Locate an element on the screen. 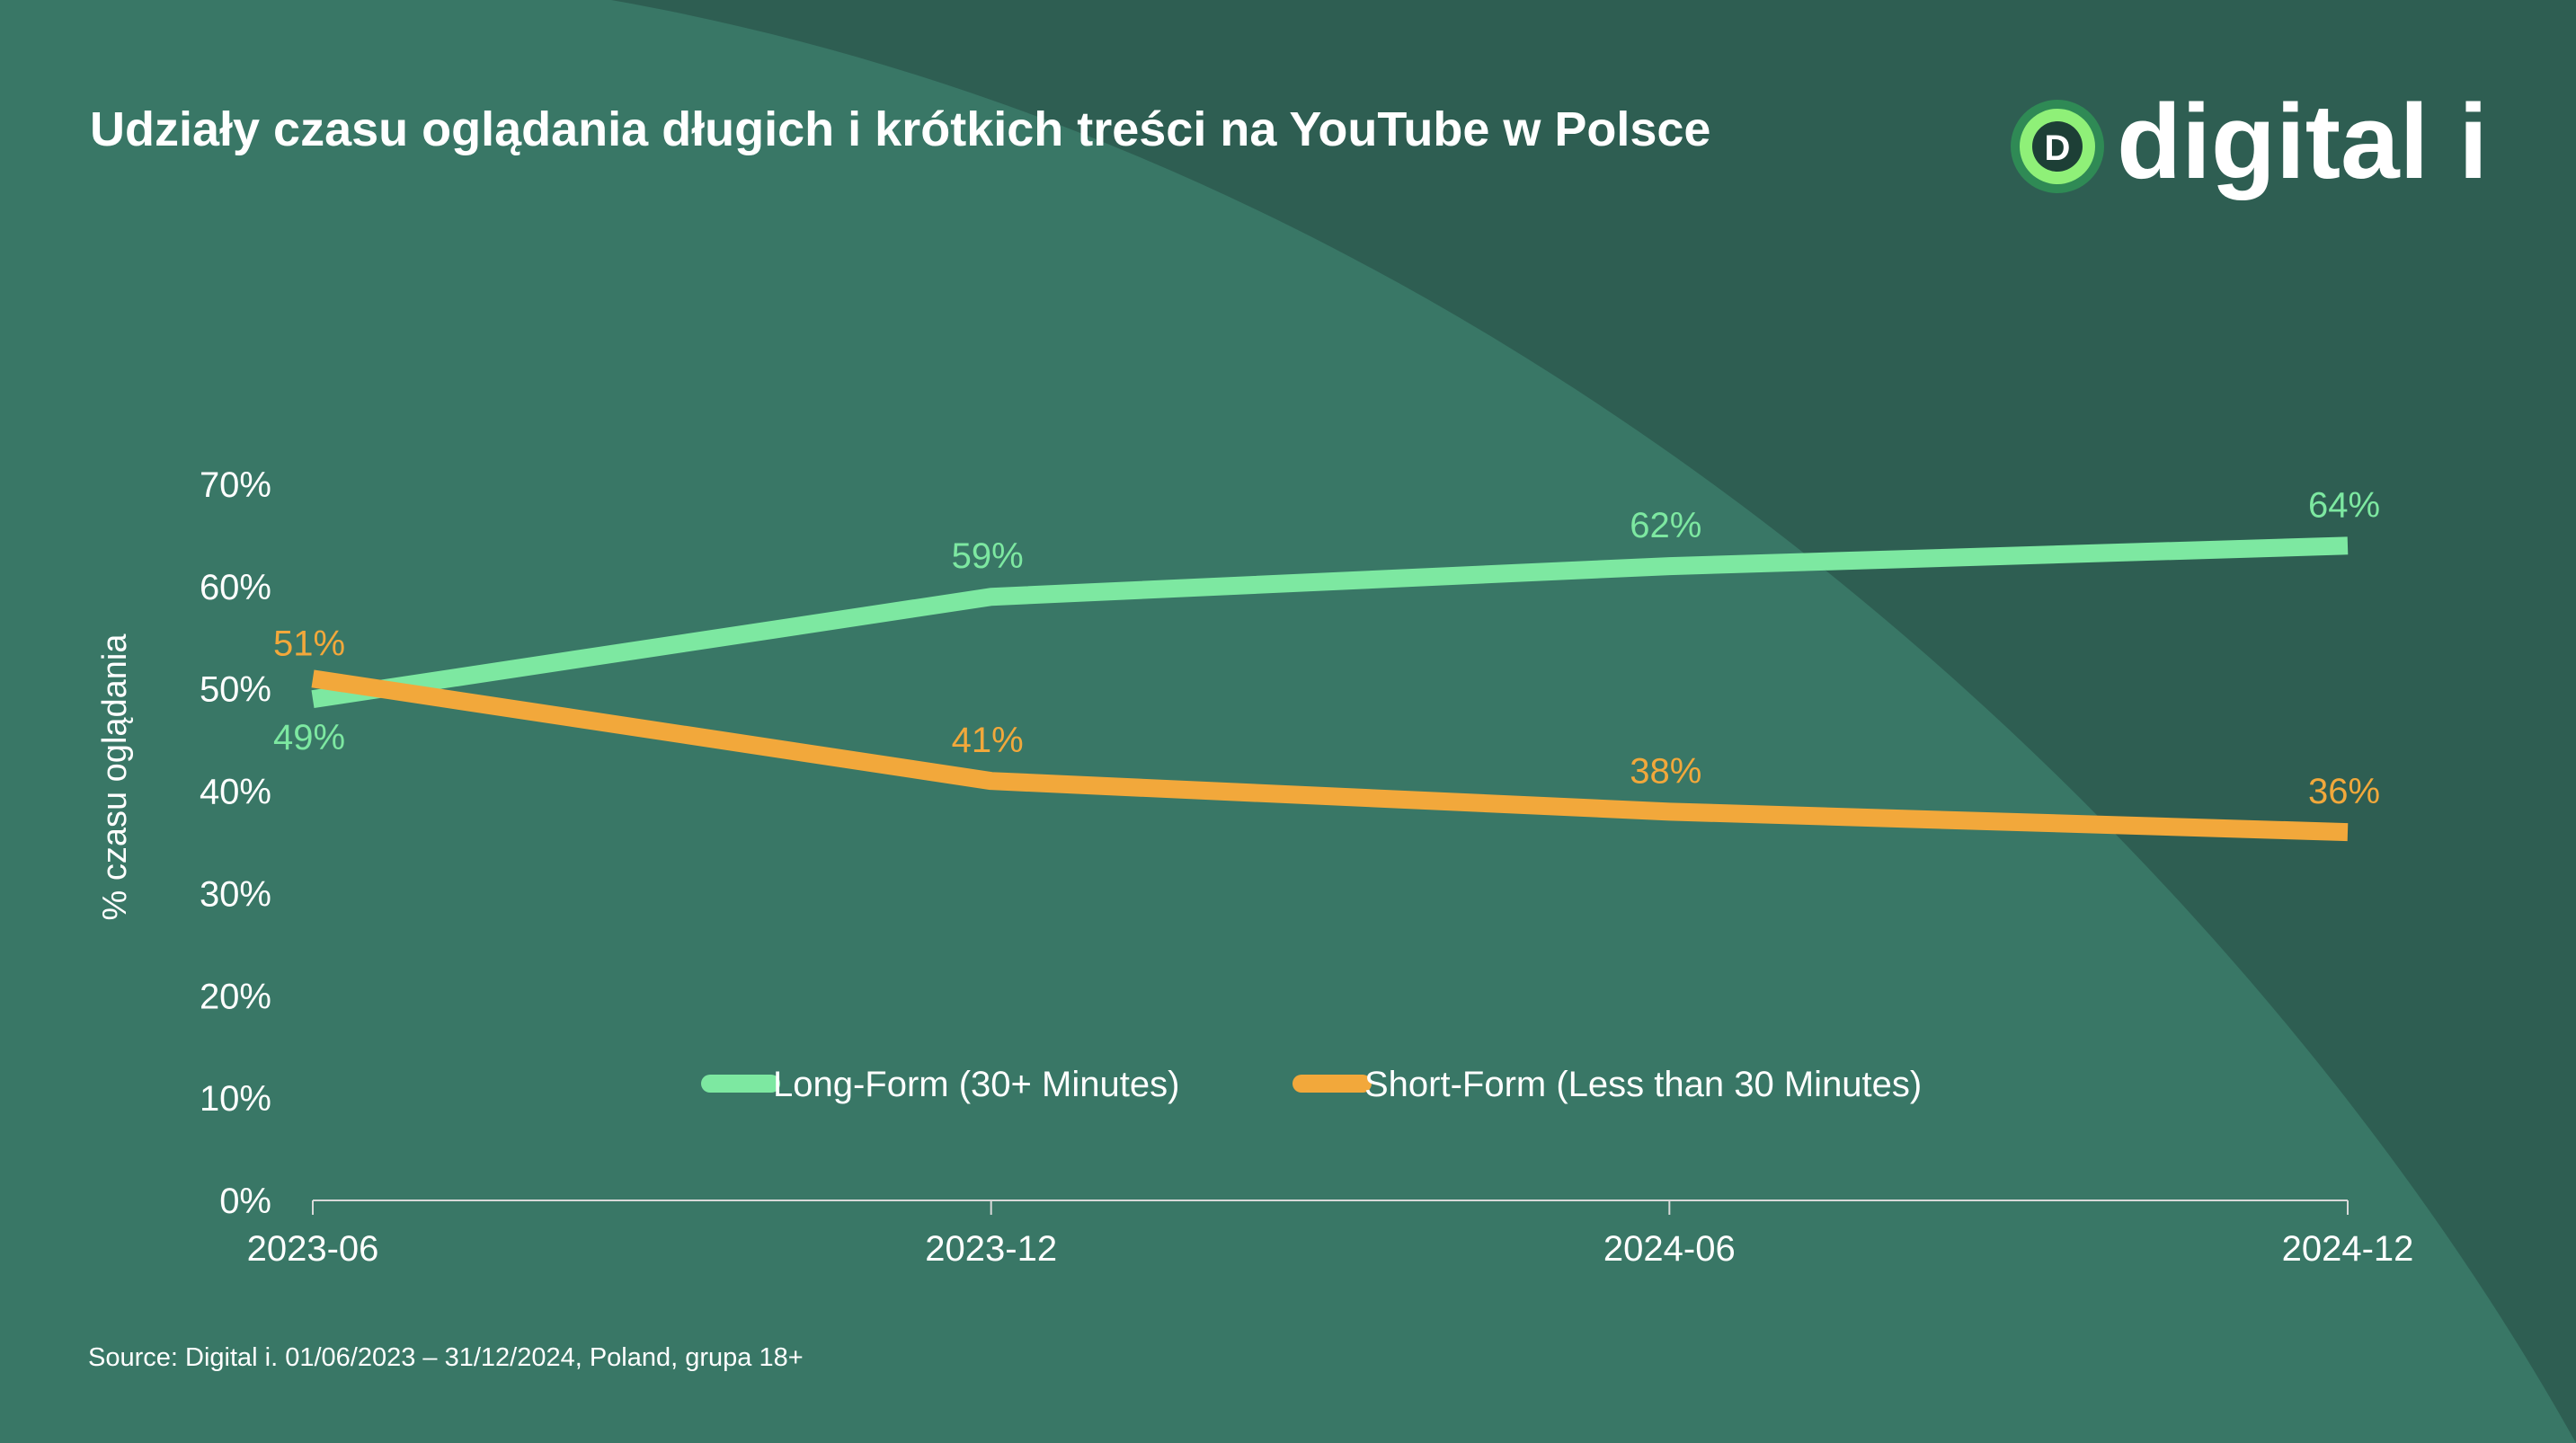 This screenshot has width=2576, height=1443. logo: D digital i is located at coordinates (2249, 142).